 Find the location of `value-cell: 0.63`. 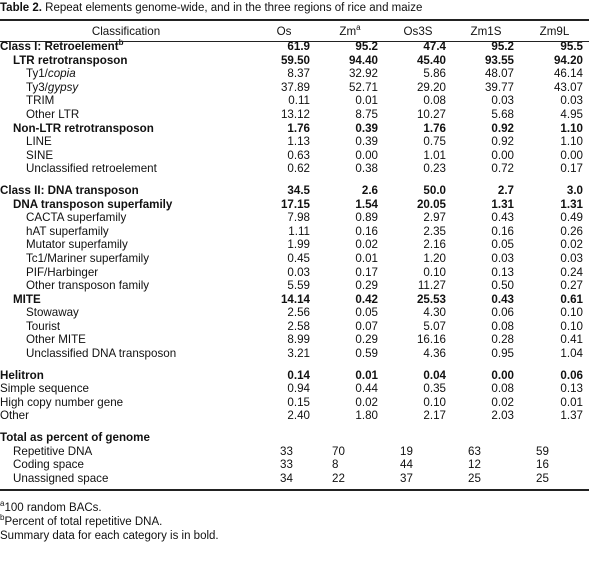

value-cell: 0.63 is located at coordinates (298, 155).